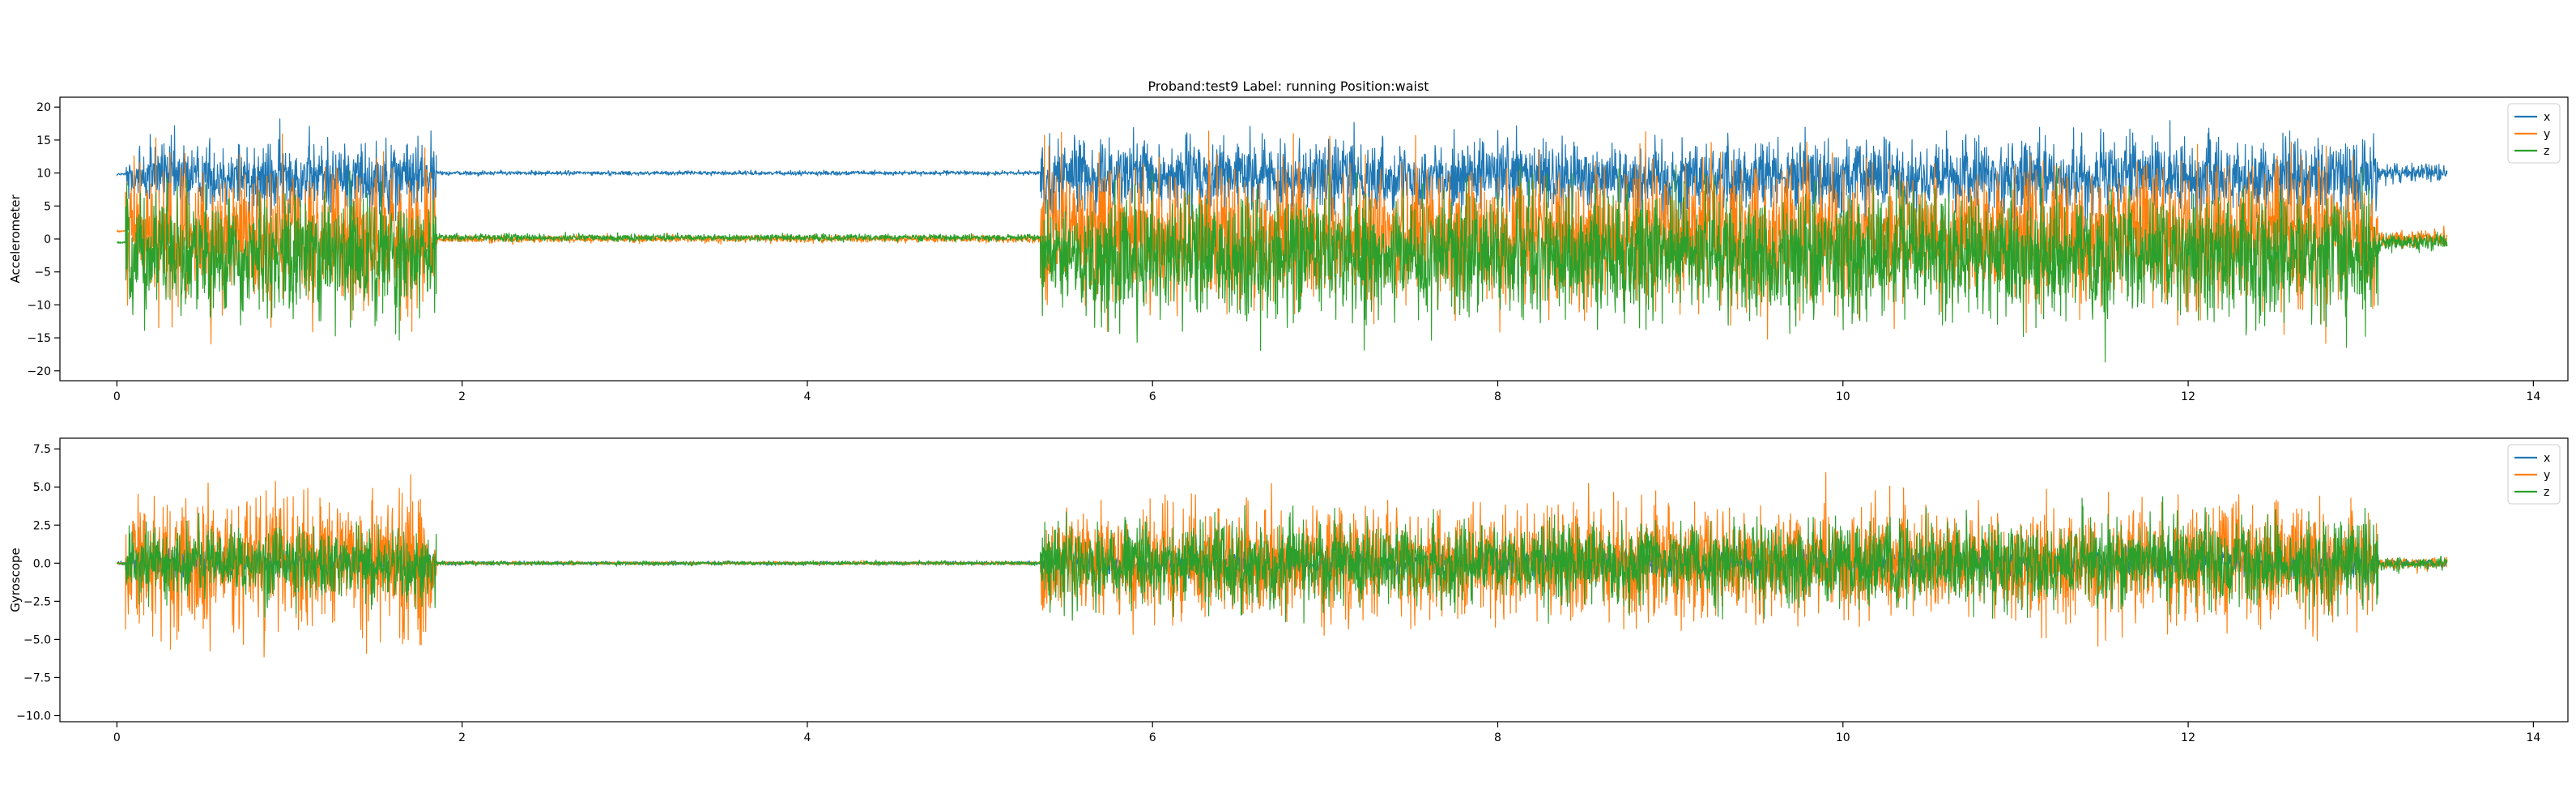  What do you see at coordinates (47, 206) in the screenshot?
I see `accelerometer-y-tick-label: 5` at bounding box center [47, 206].